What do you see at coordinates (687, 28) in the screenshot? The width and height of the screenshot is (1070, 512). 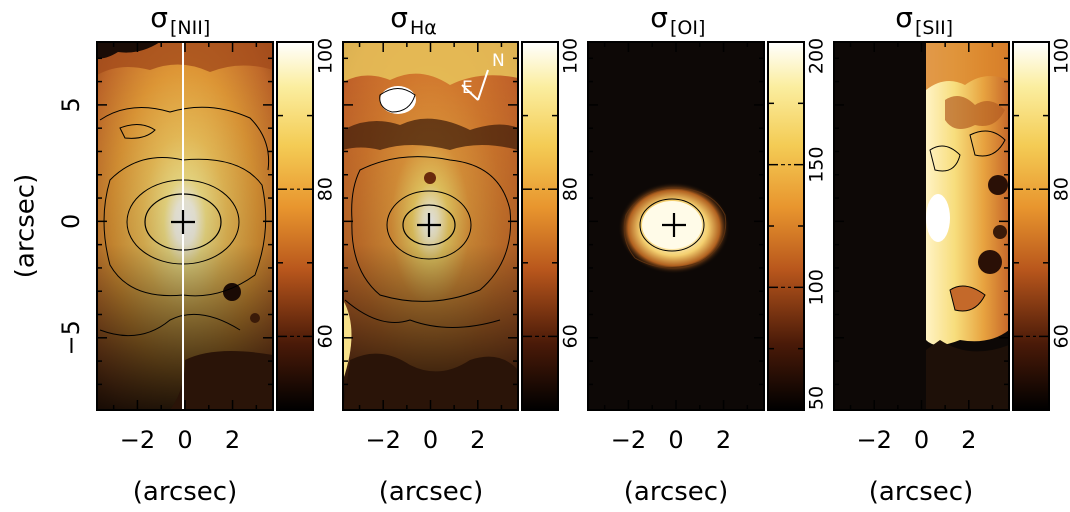 I see `panel-title-sub-oi: [OI]` at bounding box center [687, 28].